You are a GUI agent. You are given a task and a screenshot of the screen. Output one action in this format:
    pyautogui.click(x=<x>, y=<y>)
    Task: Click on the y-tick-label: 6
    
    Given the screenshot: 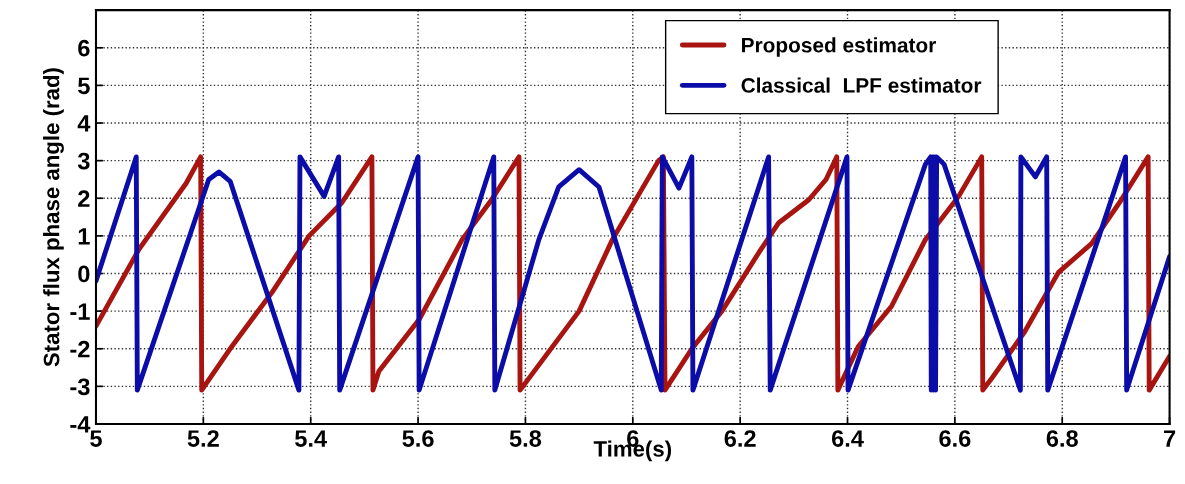 What is the action you would take?
    pyautogui.click(x=84, y=48)
    